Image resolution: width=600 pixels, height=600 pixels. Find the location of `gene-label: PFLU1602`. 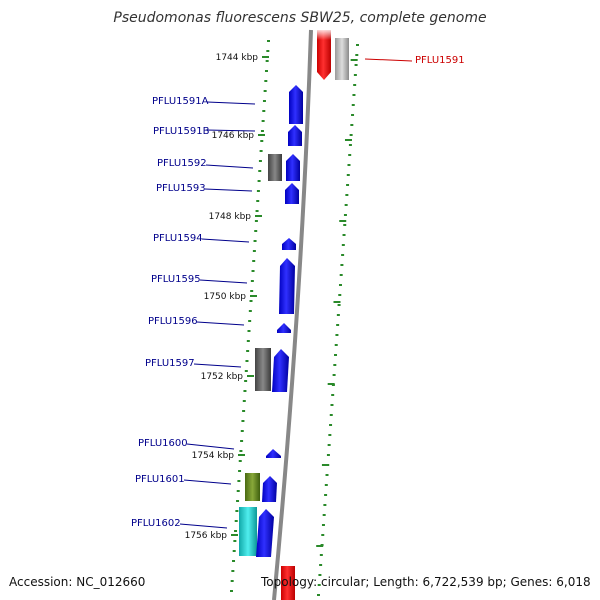

gene-label: PFLU1602 is located at coordinates (156, 523).